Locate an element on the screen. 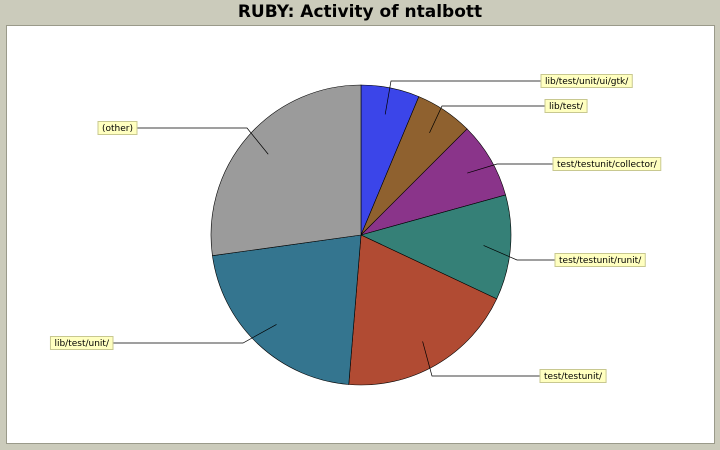 The width and height of the screenshot is (720, 450). slice-label-text-0: lib/test/unit/ui/gtk/ is located at coordinates (587, 82).